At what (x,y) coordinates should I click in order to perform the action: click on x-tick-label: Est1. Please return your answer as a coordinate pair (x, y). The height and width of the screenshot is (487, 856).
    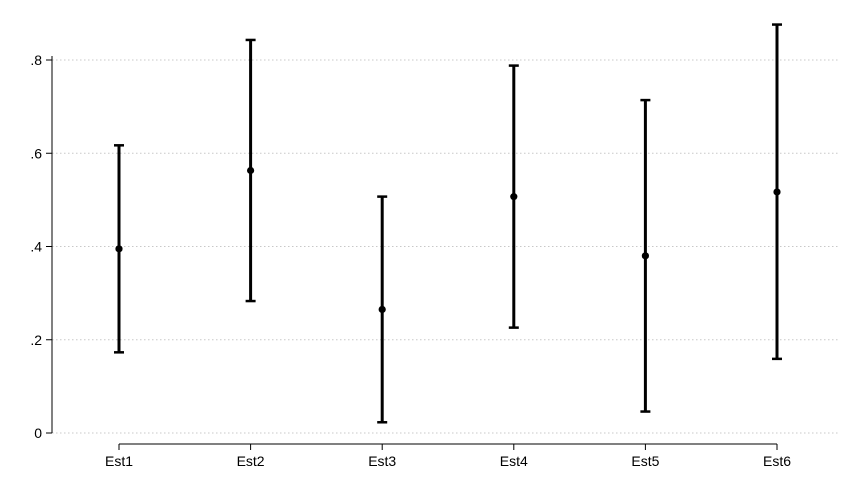
    Looking at the image, I should click on (119, 461).